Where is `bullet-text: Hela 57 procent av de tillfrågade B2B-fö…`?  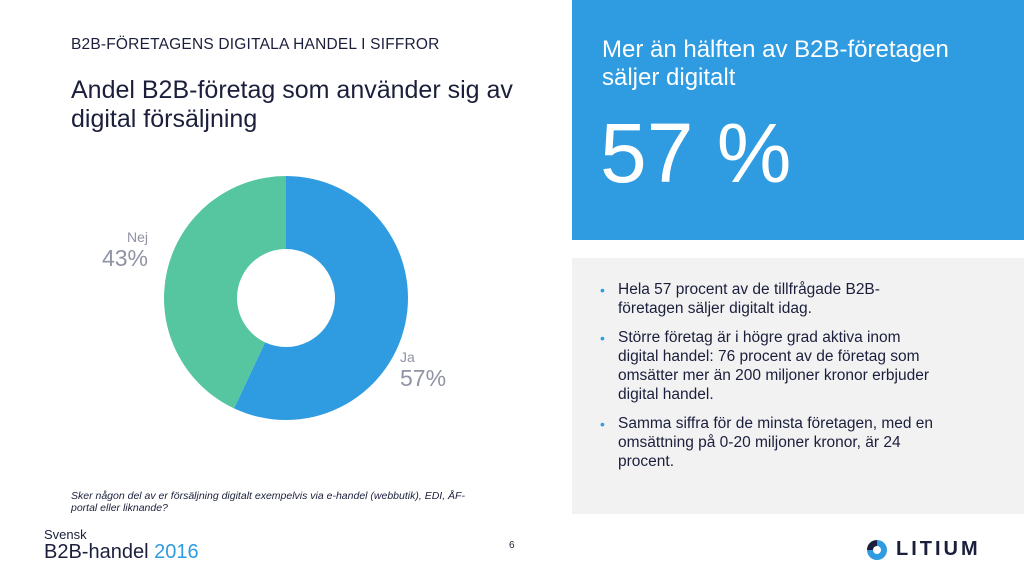
bullet-text: Hela 57 procent av de tillfrågade B2B-fö… is located at coordinates (749, 299).